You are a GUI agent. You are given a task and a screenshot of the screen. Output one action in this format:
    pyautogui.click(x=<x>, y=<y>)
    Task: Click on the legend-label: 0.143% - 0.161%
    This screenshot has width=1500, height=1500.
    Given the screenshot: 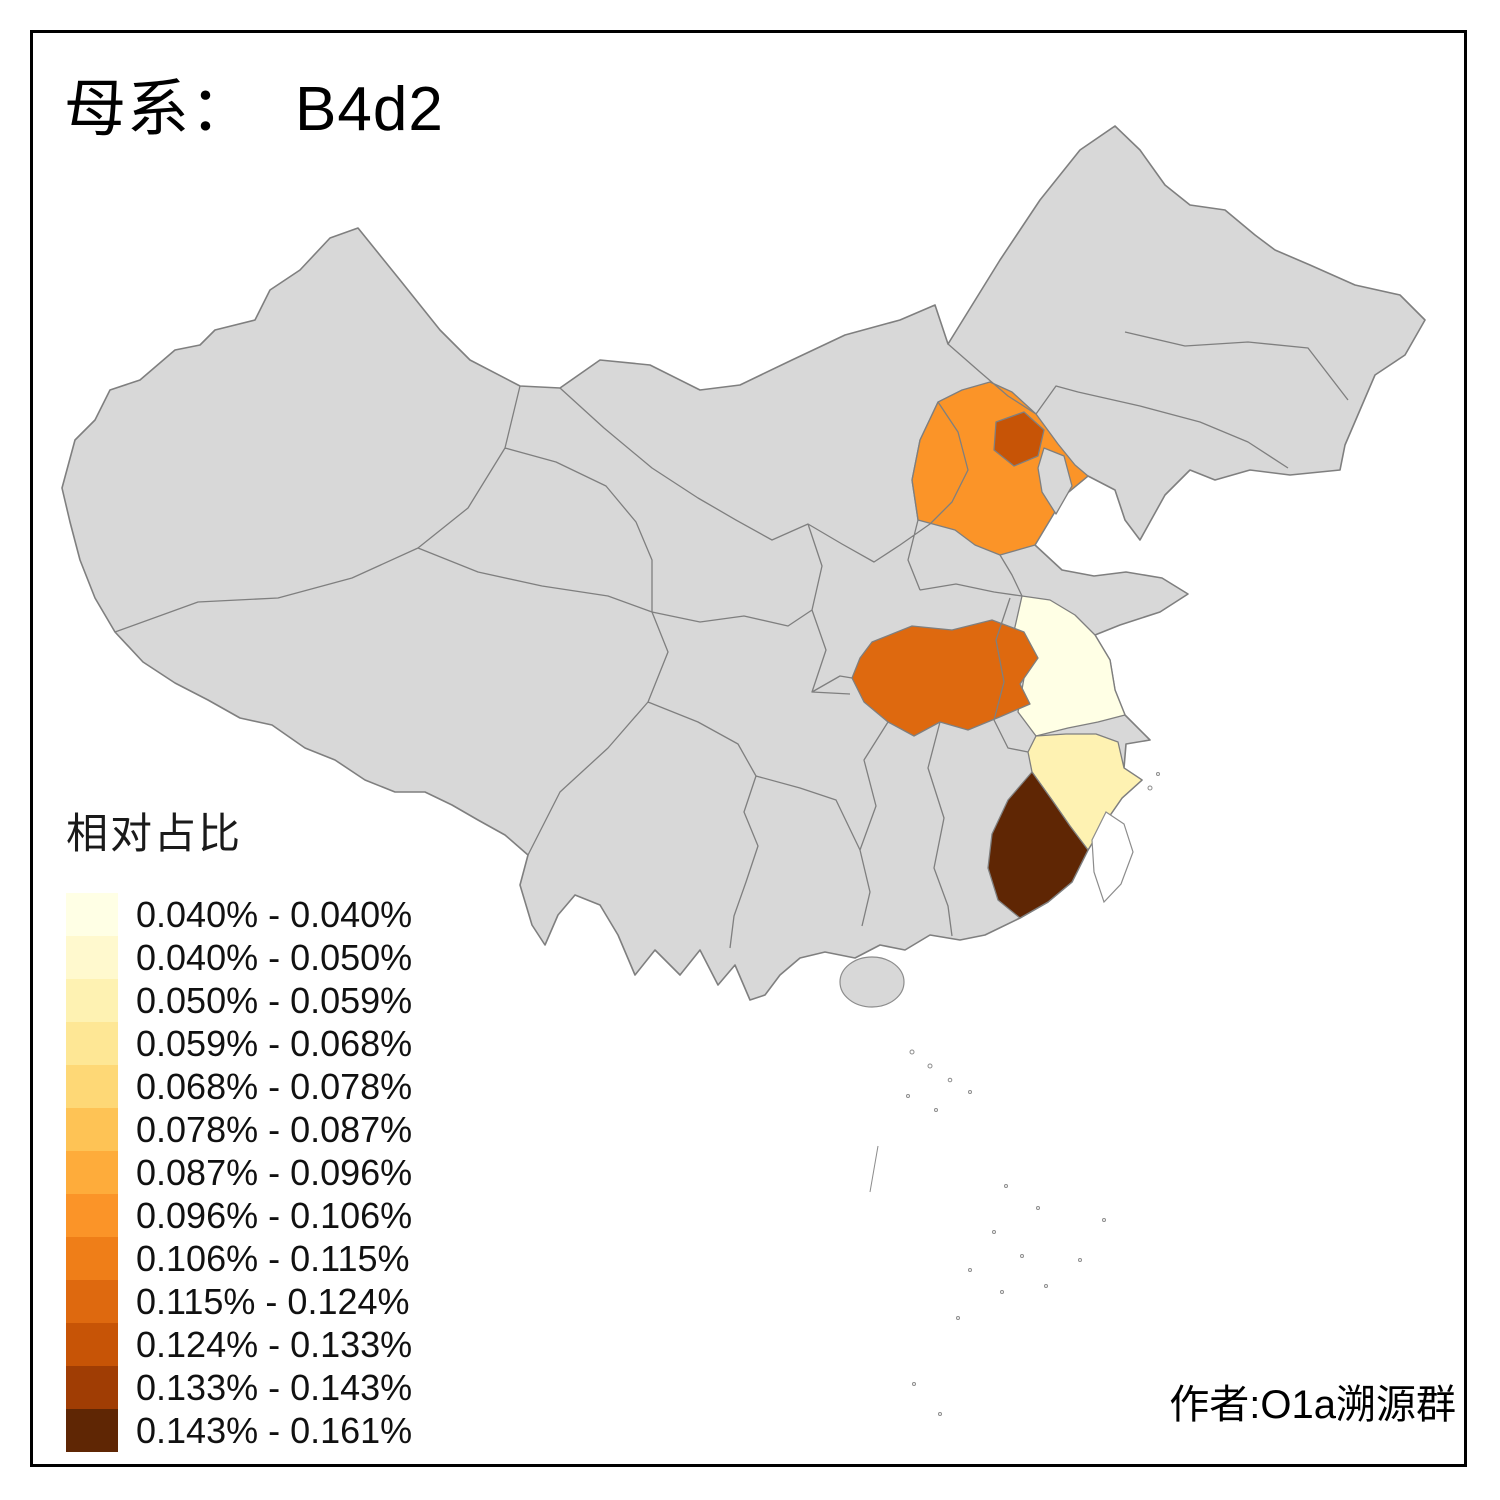 What is the action you would take?
    pyautogui.click(x=274, y=1430)
    